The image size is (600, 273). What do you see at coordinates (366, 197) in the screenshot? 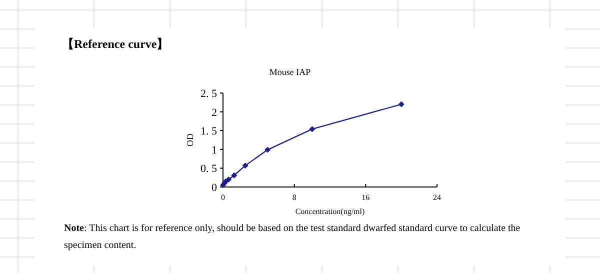
I see `x-tick-label: 16` at bounding box center [366, 197].